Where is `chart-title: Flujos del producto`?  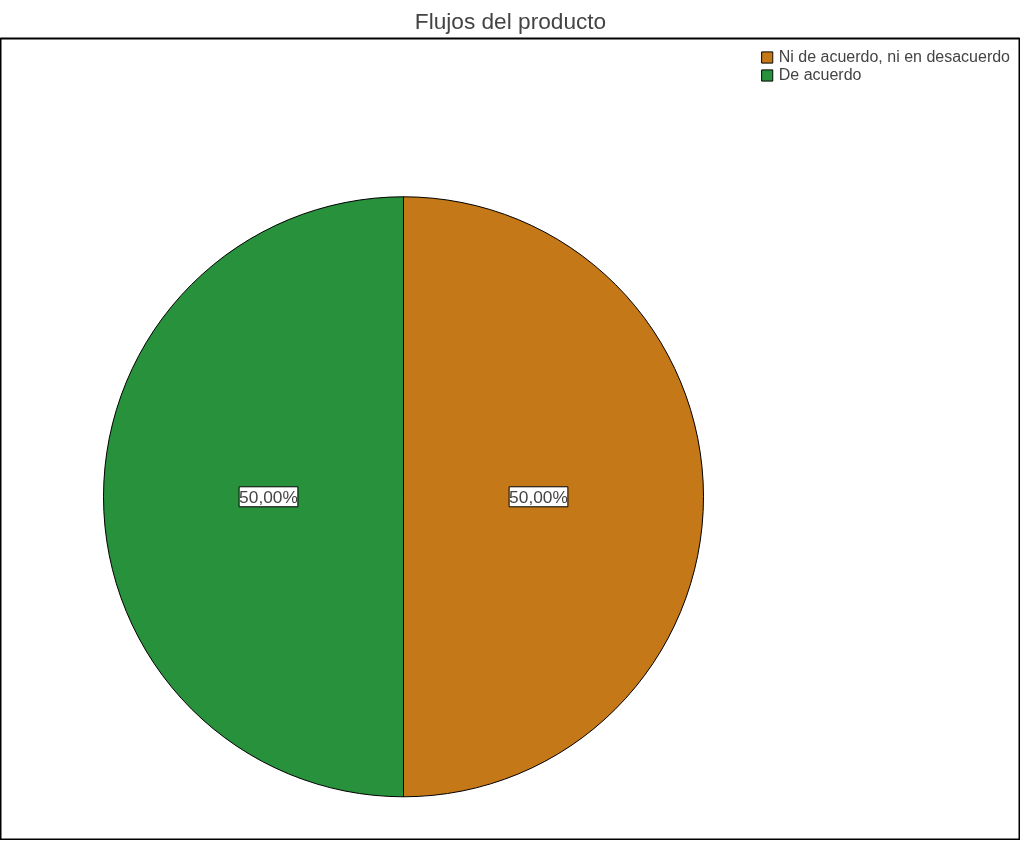
chart-title: Flujos del producto is located at coordinates (510, 20).